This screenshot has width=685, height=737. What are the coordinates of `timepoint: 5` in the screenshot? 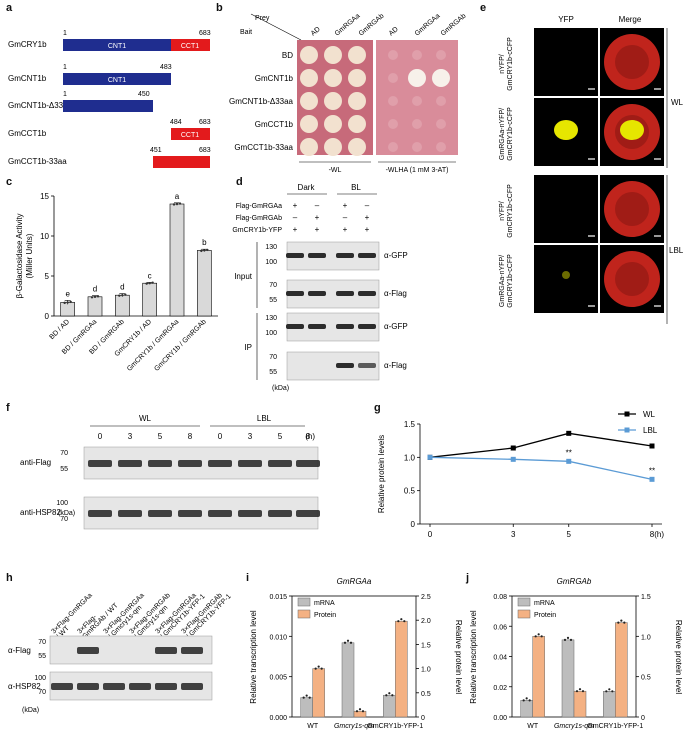 It's located at (160, 436).